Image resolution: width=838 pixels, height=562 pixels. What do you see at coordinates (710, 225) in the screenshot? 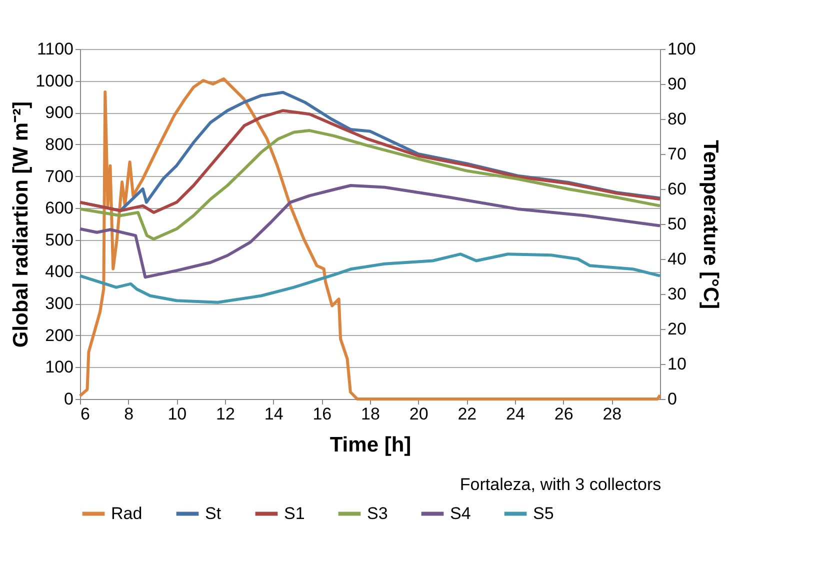
I see `y2-axis-title: Temperature [°C]` at bounding box center [710, 225].